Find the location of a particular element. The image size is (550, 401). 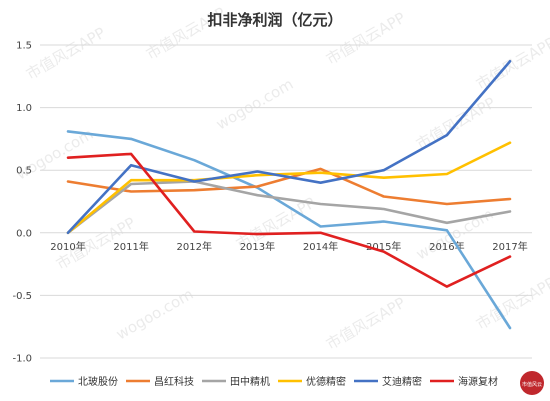

y-axis-ticks: 1.5 1.0 0.5 0.0 -0.5 -1.0 is located at coordinates (22, 203).